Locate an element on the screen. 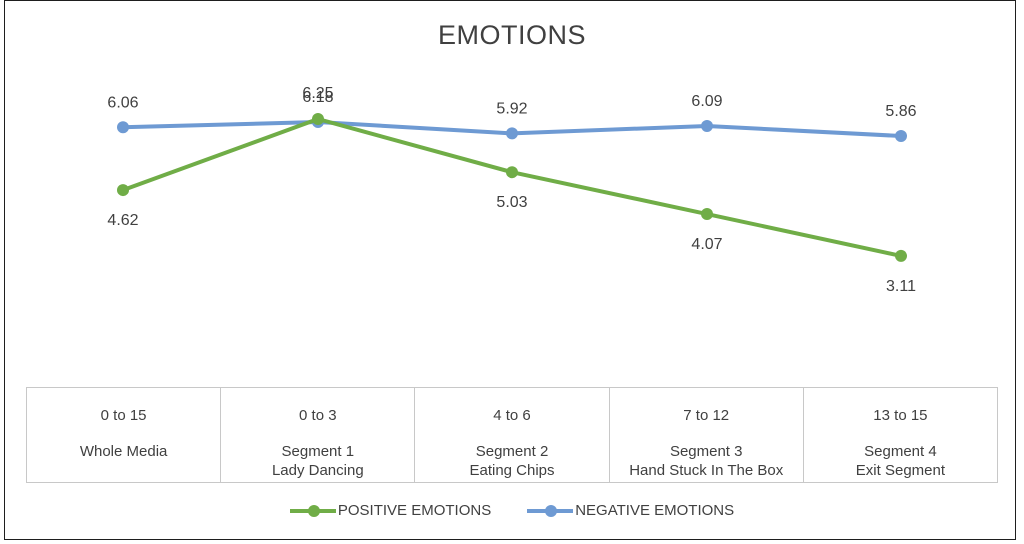 This screenshot has width=1024, height=544. legend: POSITIVE EMOTIONS NEGATIVE EMOTIONS is located at coordinates (512, 510).